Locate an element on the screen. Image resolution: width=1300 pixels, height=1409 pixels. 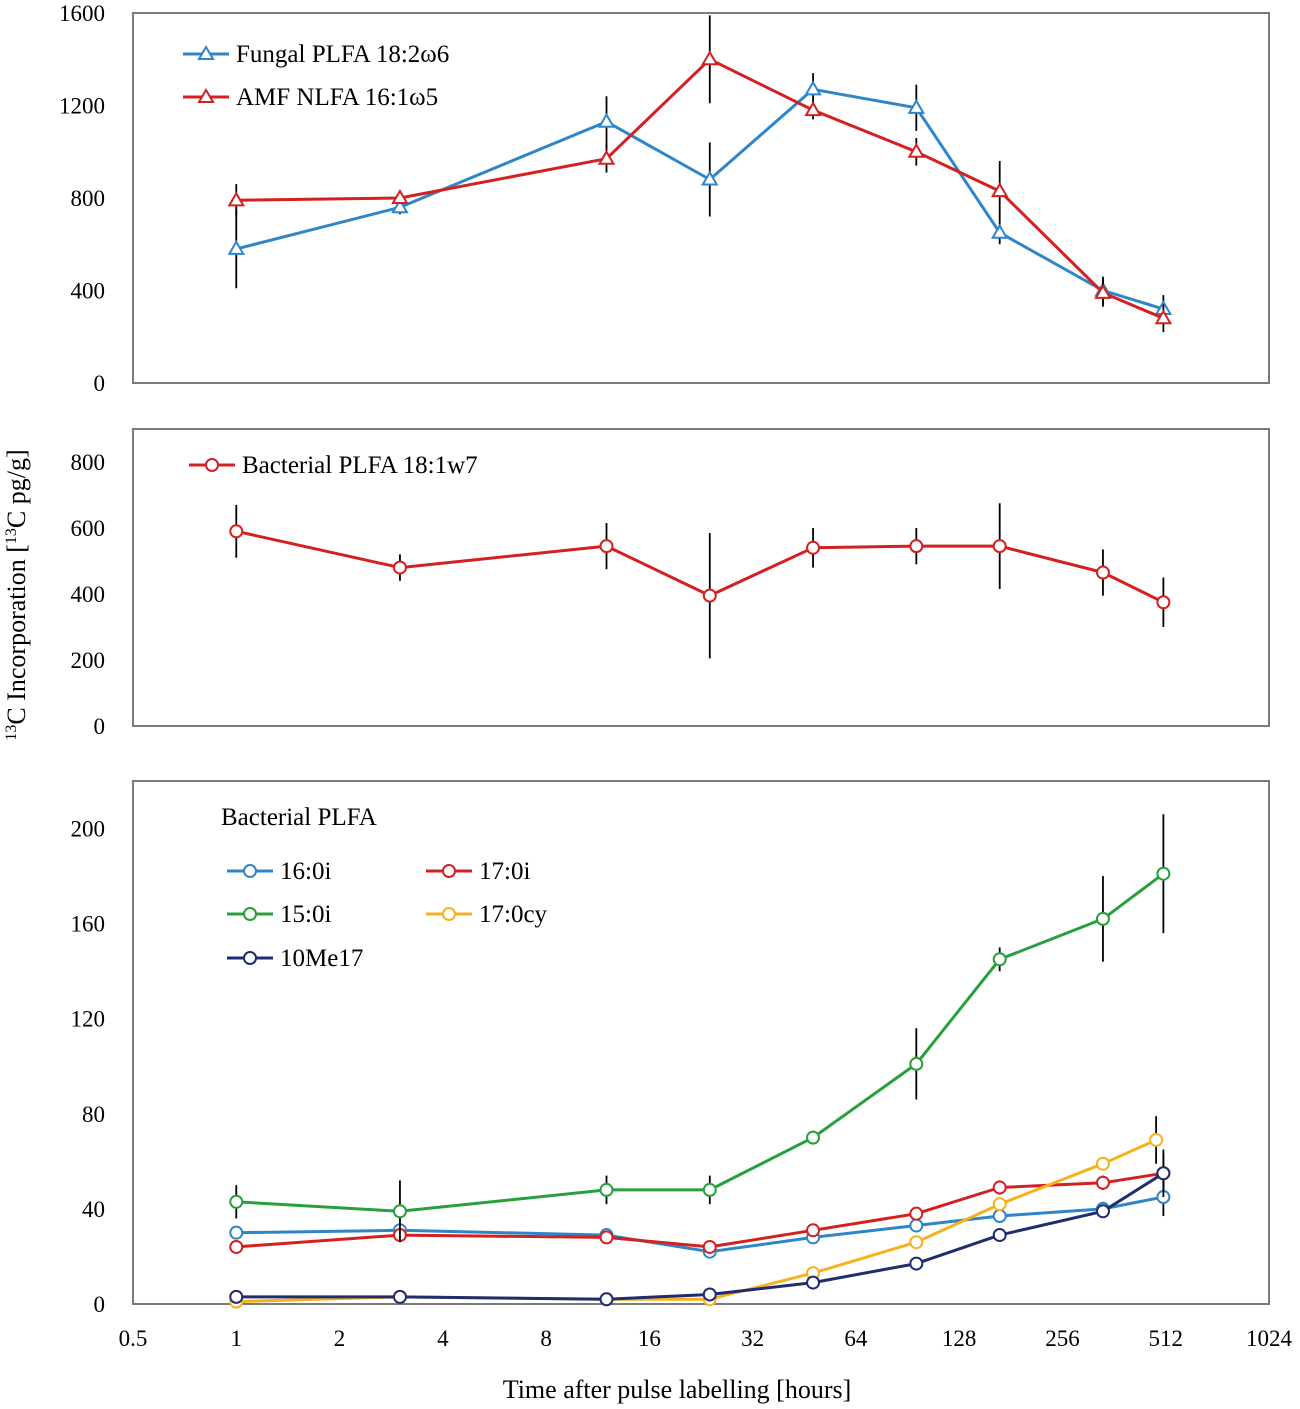
y-axis-title-end: C pg/g] is located at coordinates (16, 488).